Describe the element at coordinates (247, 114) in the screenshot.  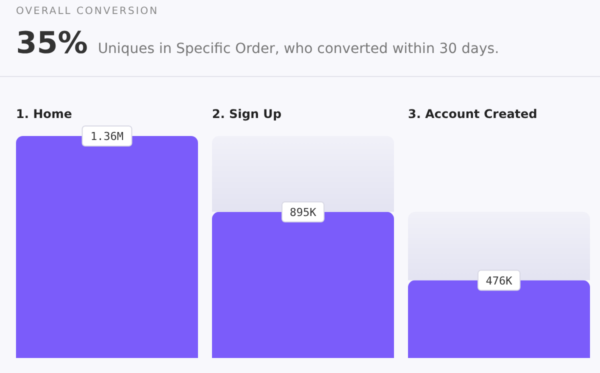
I see `x-tick-label: 2. Sign Up` at that location.